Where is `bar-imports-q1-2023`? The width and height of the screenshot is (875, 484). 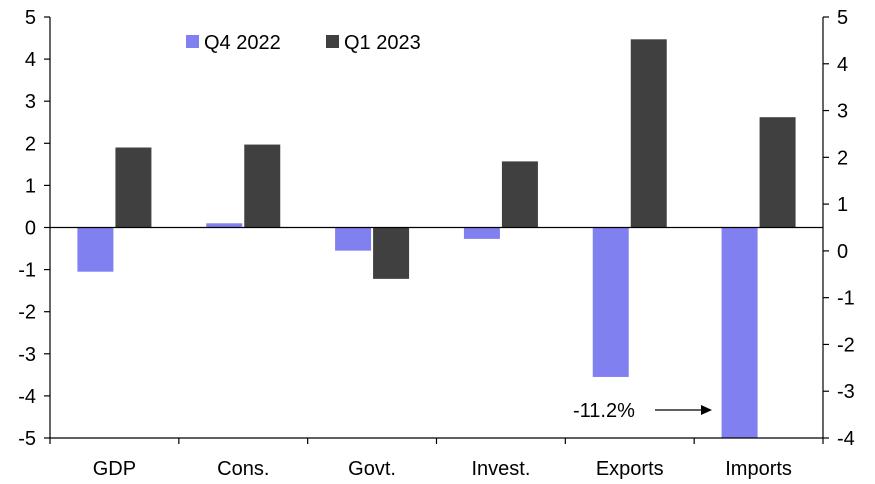 bar-imports-q1-2023 is located at coordinates (777, 172).